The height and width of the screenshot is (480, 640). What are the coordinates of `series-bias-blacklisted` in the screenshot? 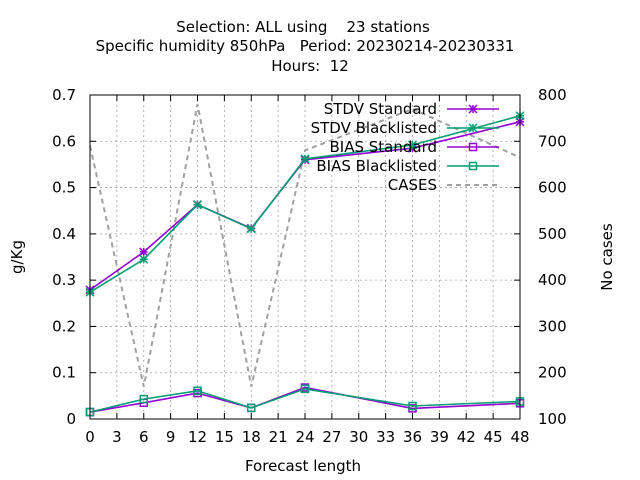 It's located at (305, 400).